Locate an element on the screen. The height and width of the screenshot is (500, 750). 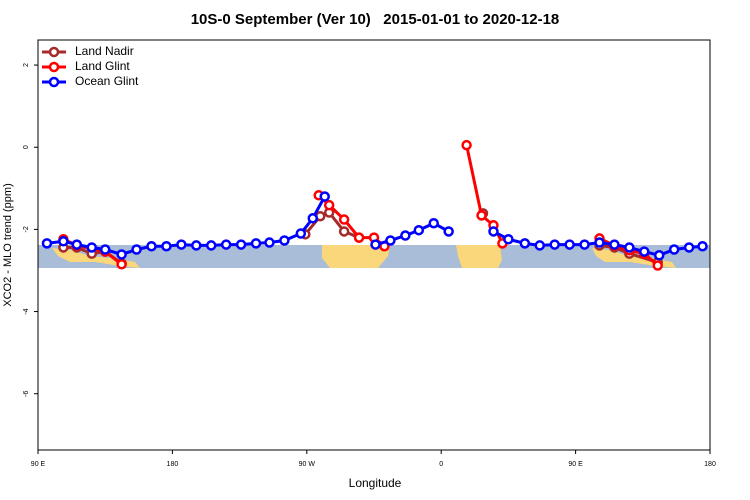
legend-label: Land Glint is located at coordinates (102, 66).